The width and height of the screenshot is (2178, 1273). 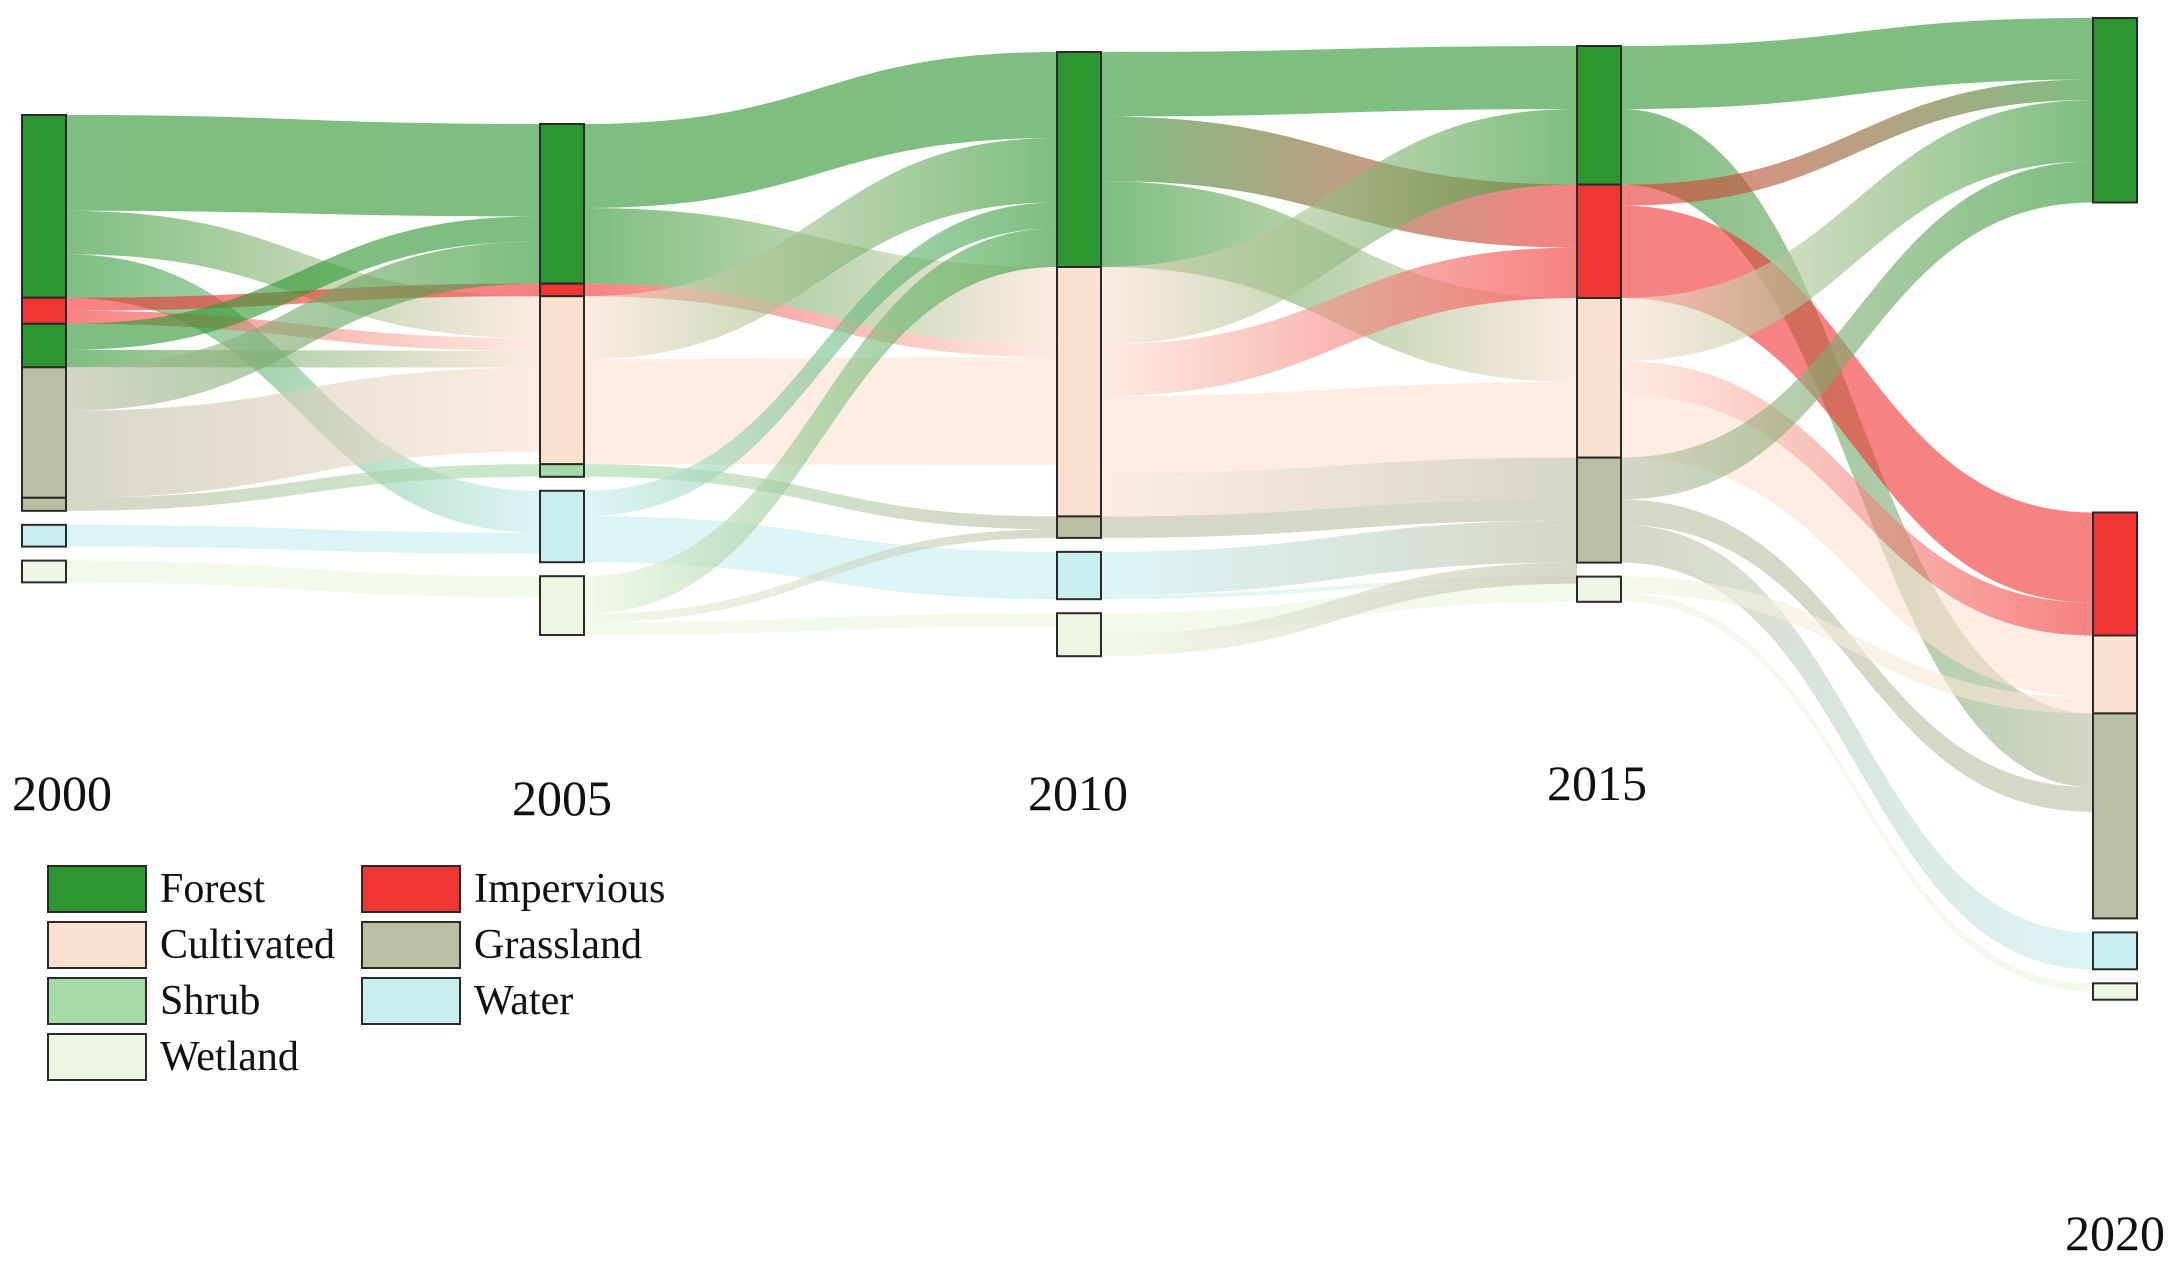 What do you see at coordinates (1339, 81) in the screenshot?
I see `flow-2010-forest-to-2015-forest` at bounding box center [1339, 81].